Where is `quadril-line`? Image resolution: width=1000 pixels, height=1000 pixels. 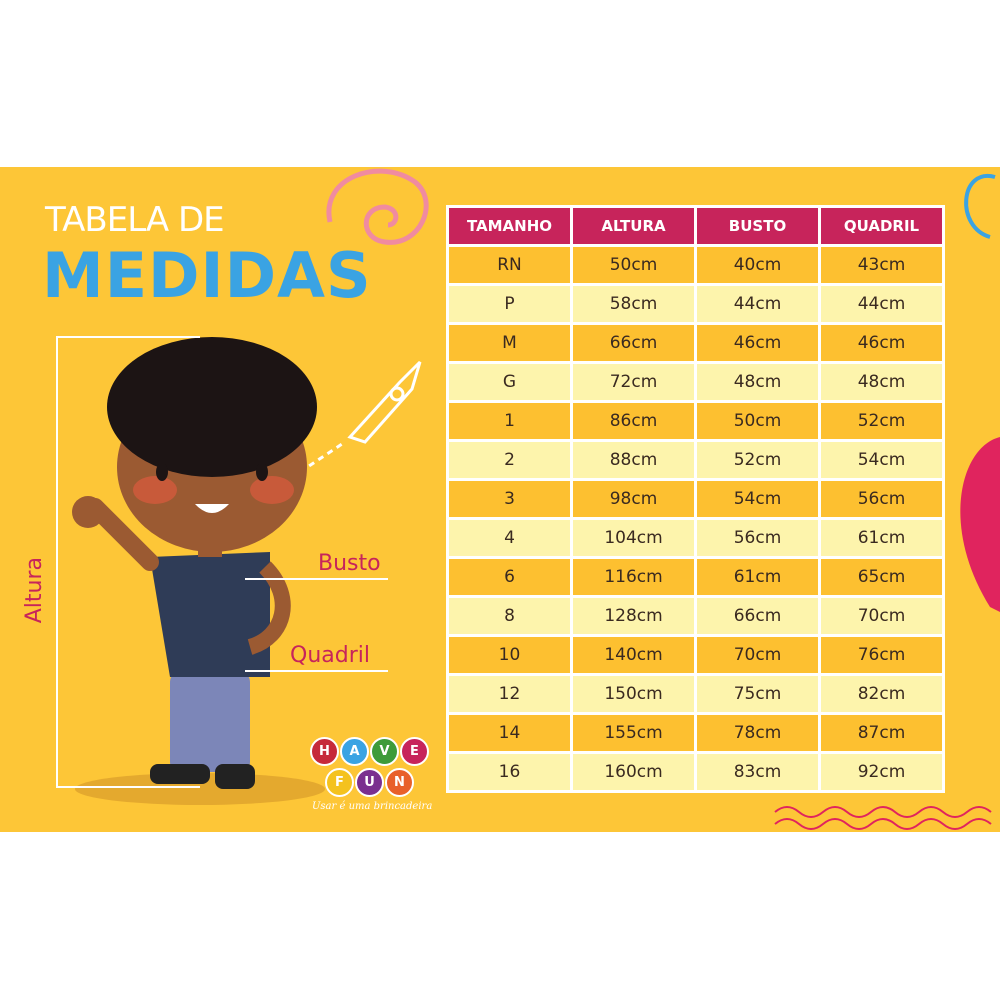
quadril-line is located at coordinates (316, 671).